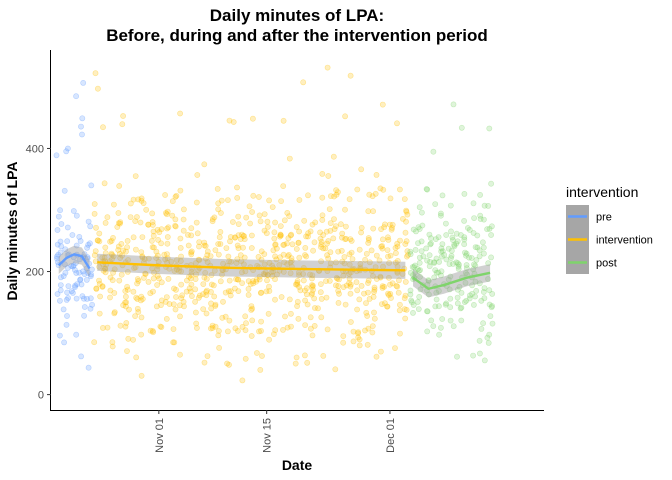  Describe the element at coordinates (602, 192) in the screenshot. I see `legend-title: intervention` at that location.